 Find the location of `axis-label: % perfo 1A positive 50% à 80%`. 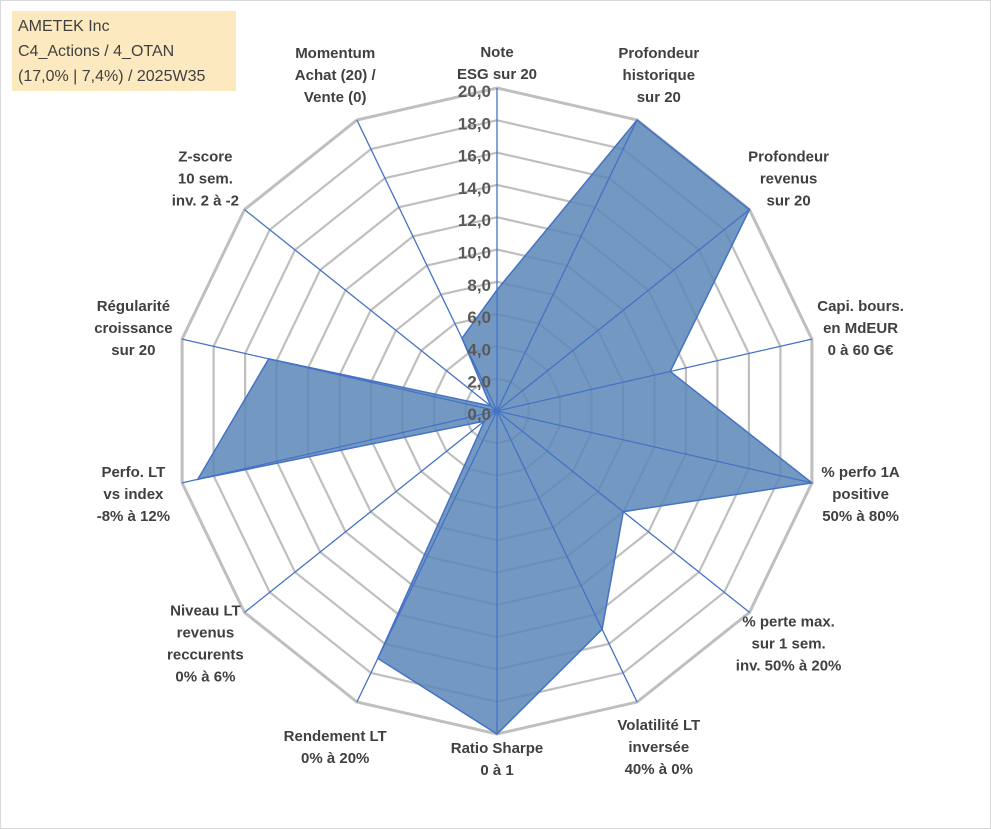

axis-label: % perfo 1A positive 50% à 80% is located at coordinates (860, 494).